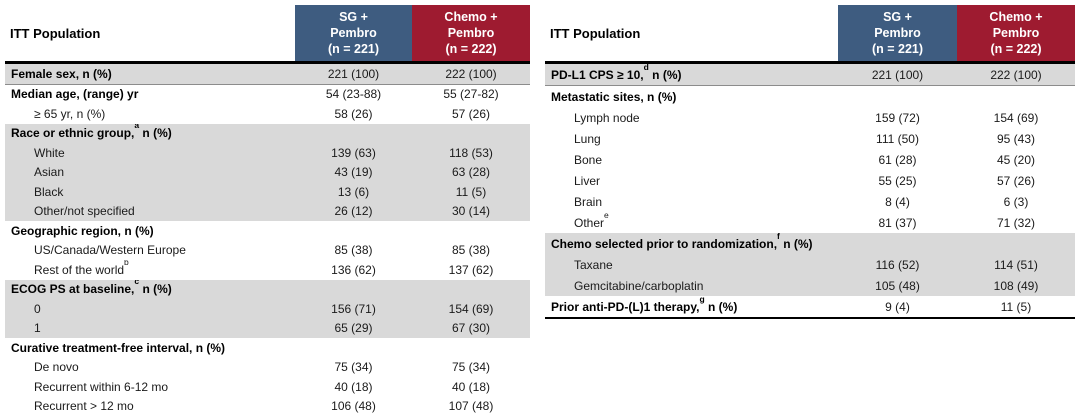 The image size is (1080, 416). I want to click on row-label: Rest of the worldb, so click(150, 270).